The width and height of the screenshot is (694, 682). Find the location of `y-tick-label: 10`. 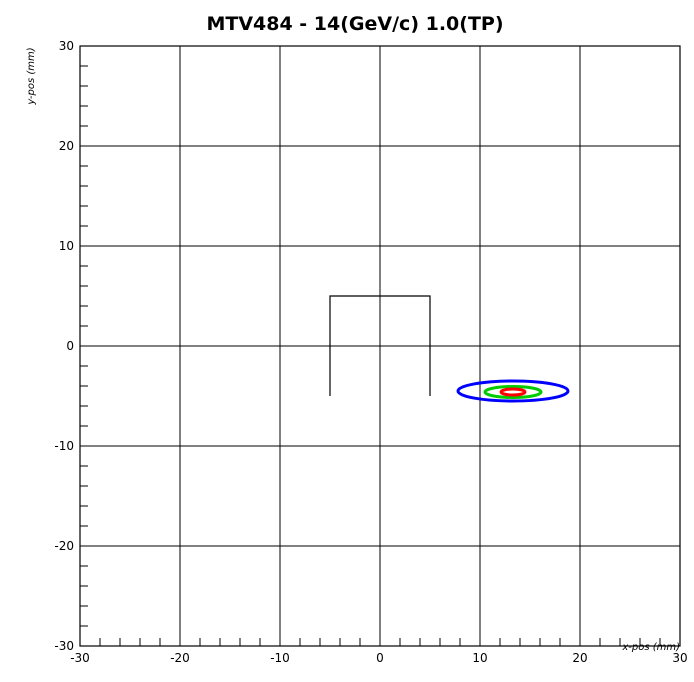

y-tick-label: 10 is located at coordinates (66, 246).